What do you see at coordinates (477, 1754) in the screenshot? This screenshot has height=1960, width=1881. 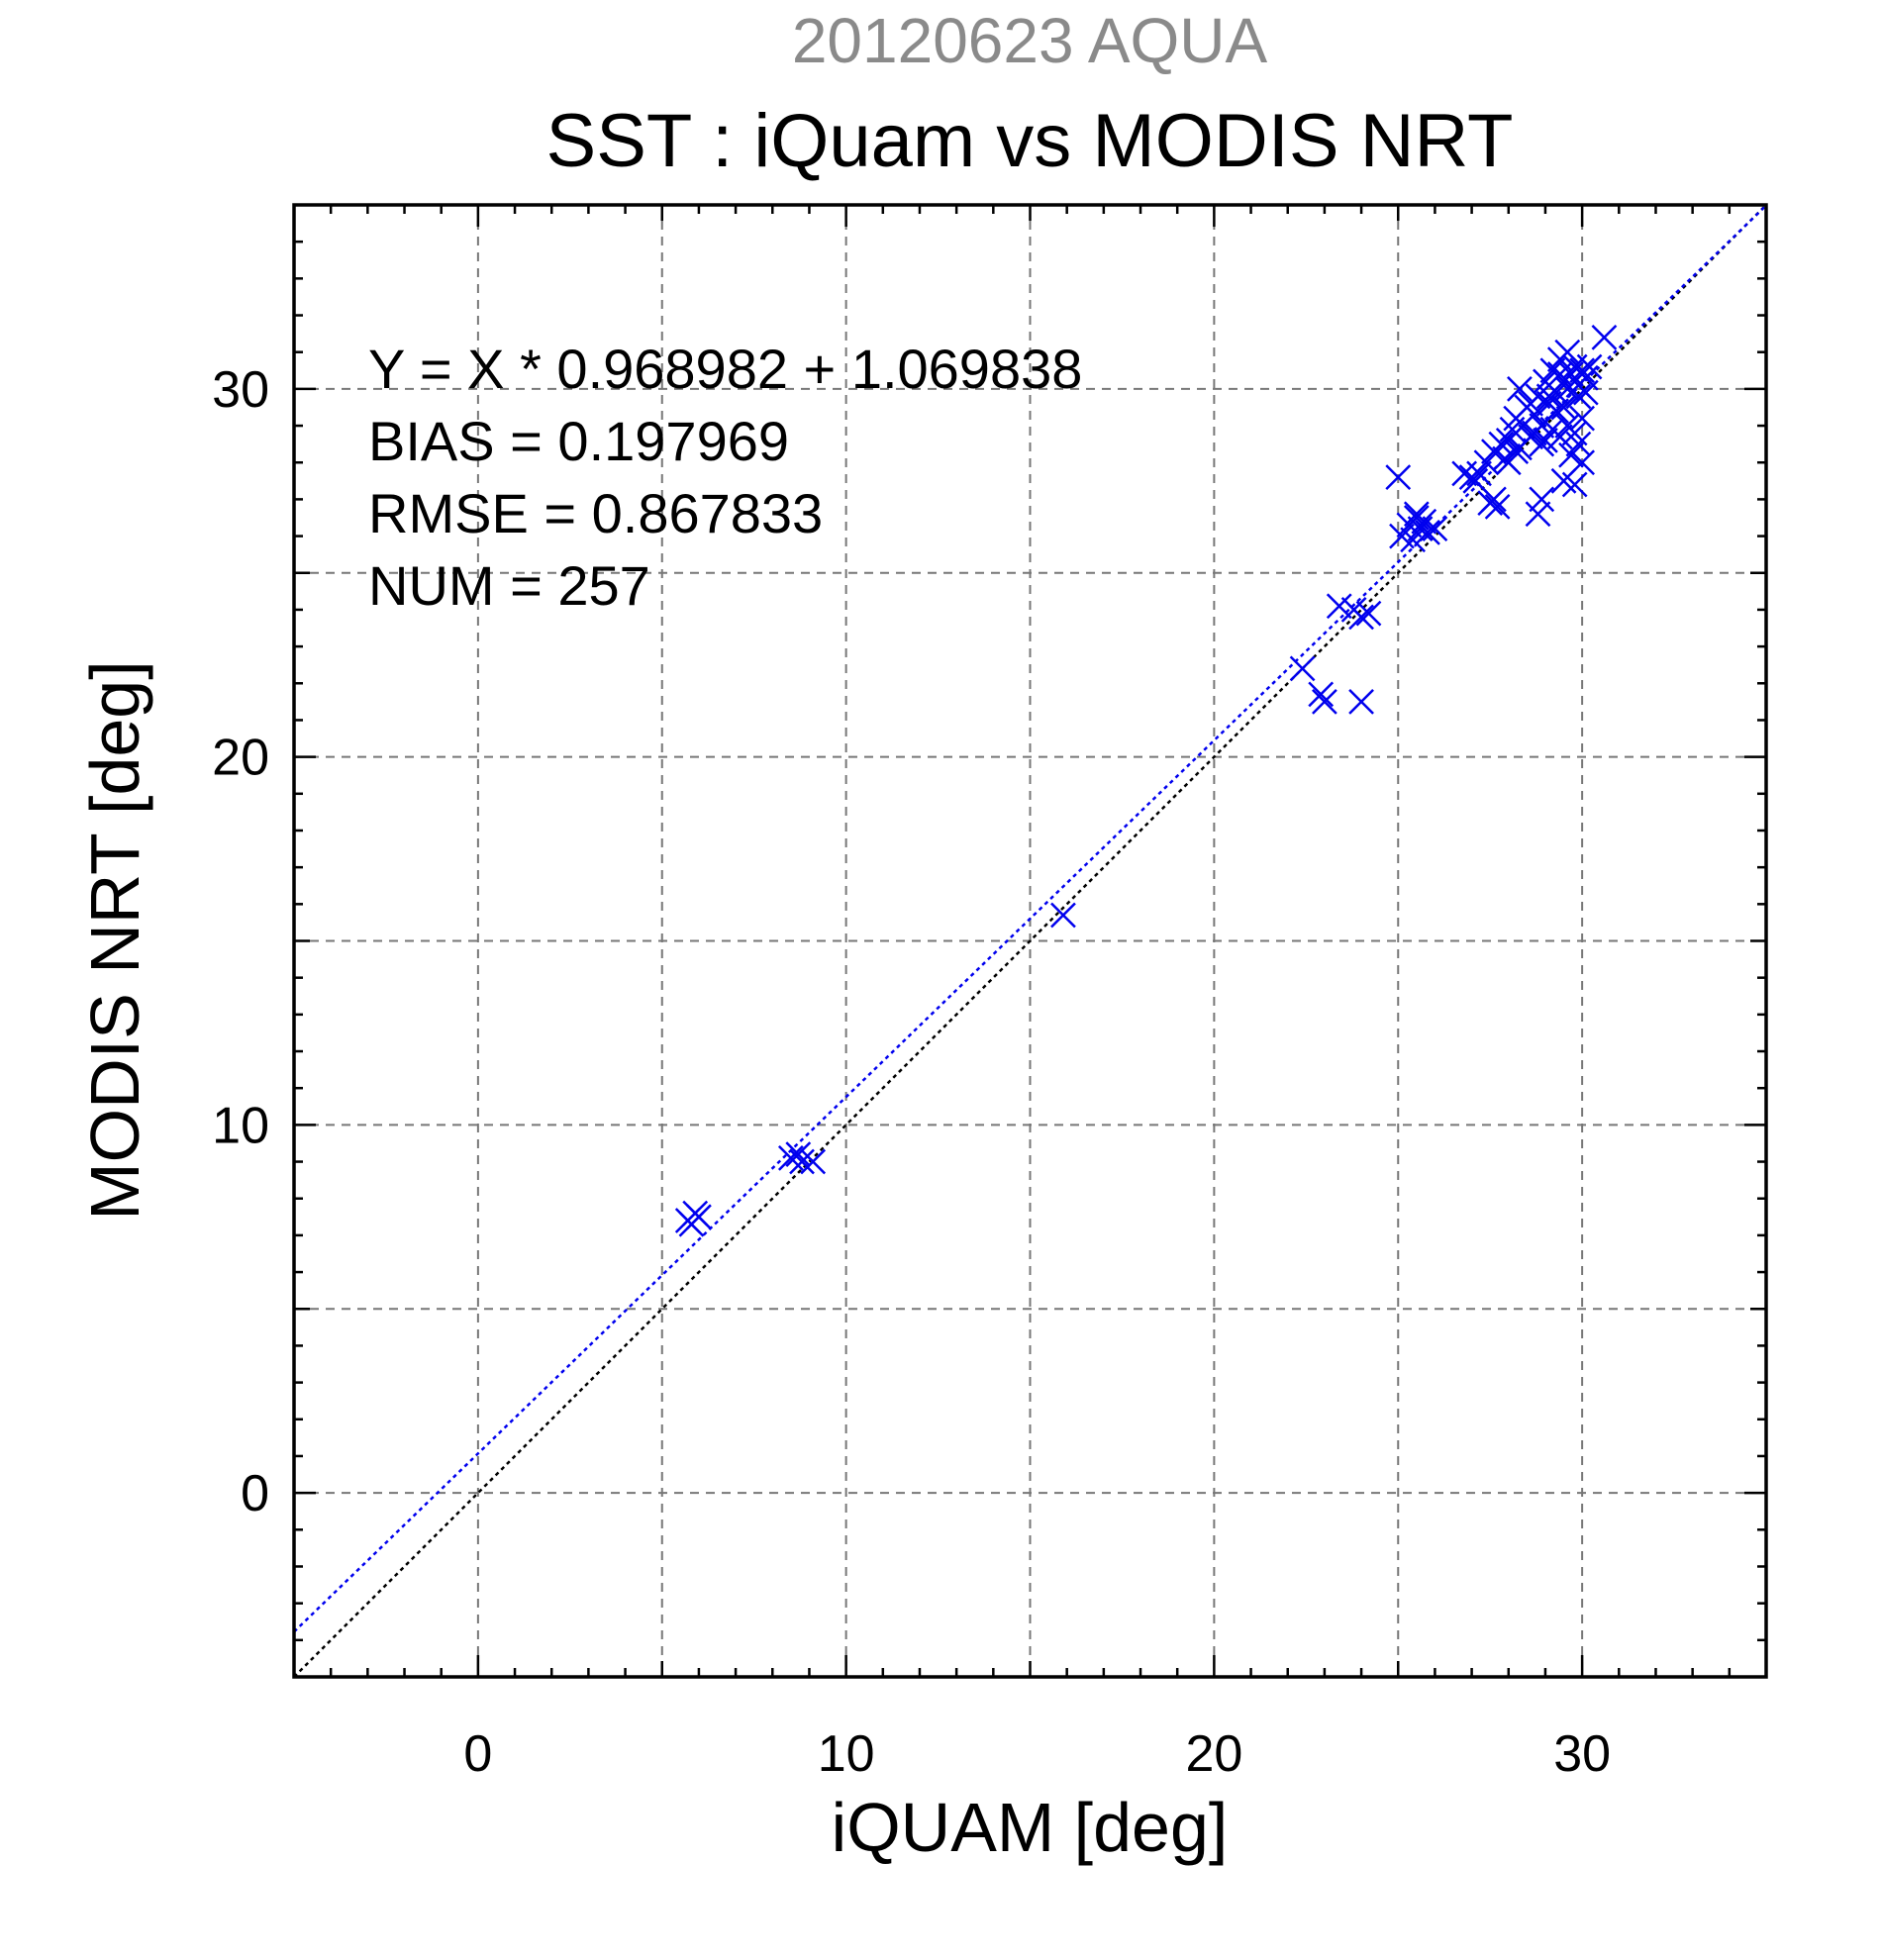 I see `x-tick-label: 0` at bounding box center [477, 1754].